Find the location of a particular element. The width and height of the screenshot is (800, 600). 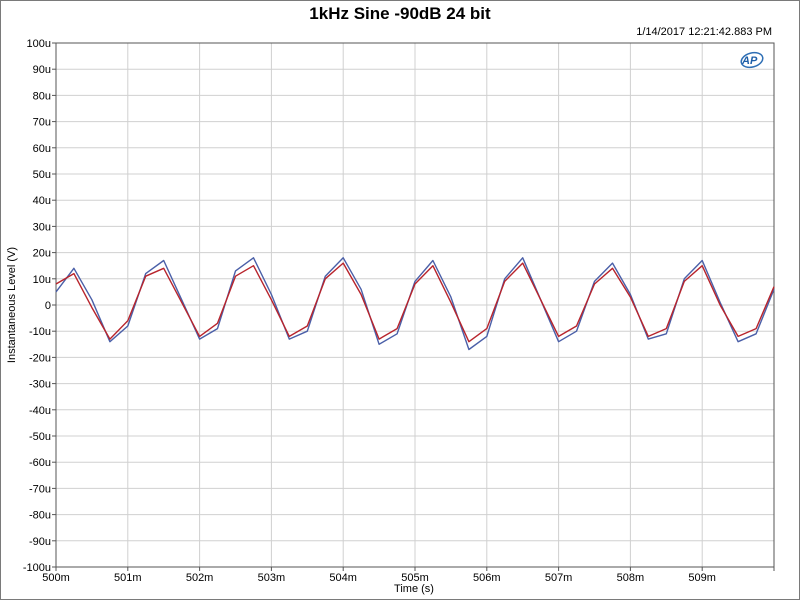

x-tick-label: 507m is located at coordinates (559, 578).